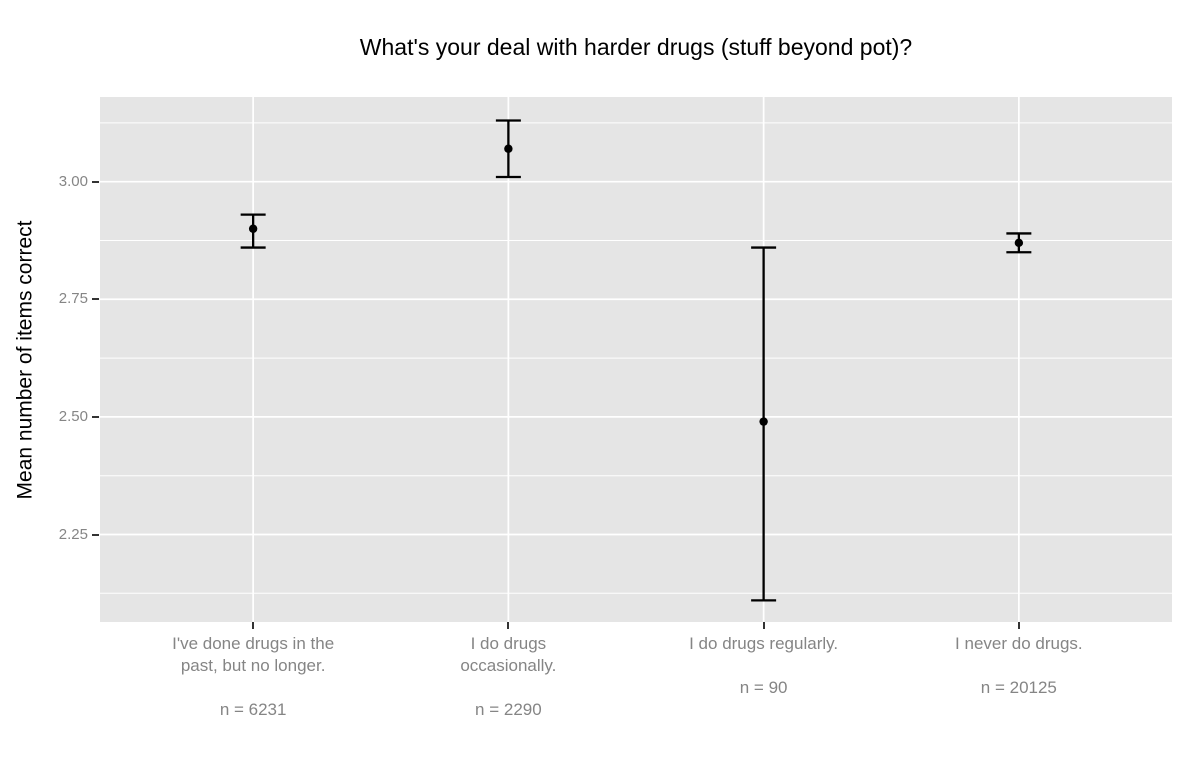  What do you see at coordinates (1018, 687) in the screenshot?
I see `category-n-label: n = 20125` at bounding box center [1018, 687].